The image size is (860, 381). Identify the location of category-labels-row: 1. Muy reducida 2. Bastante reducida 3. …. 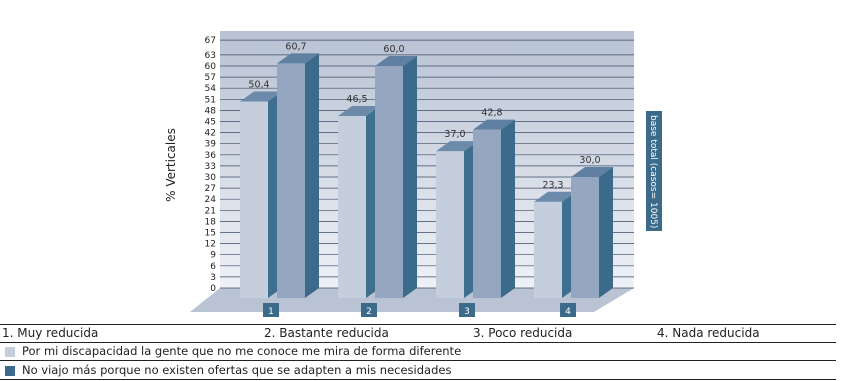
(418, 333).